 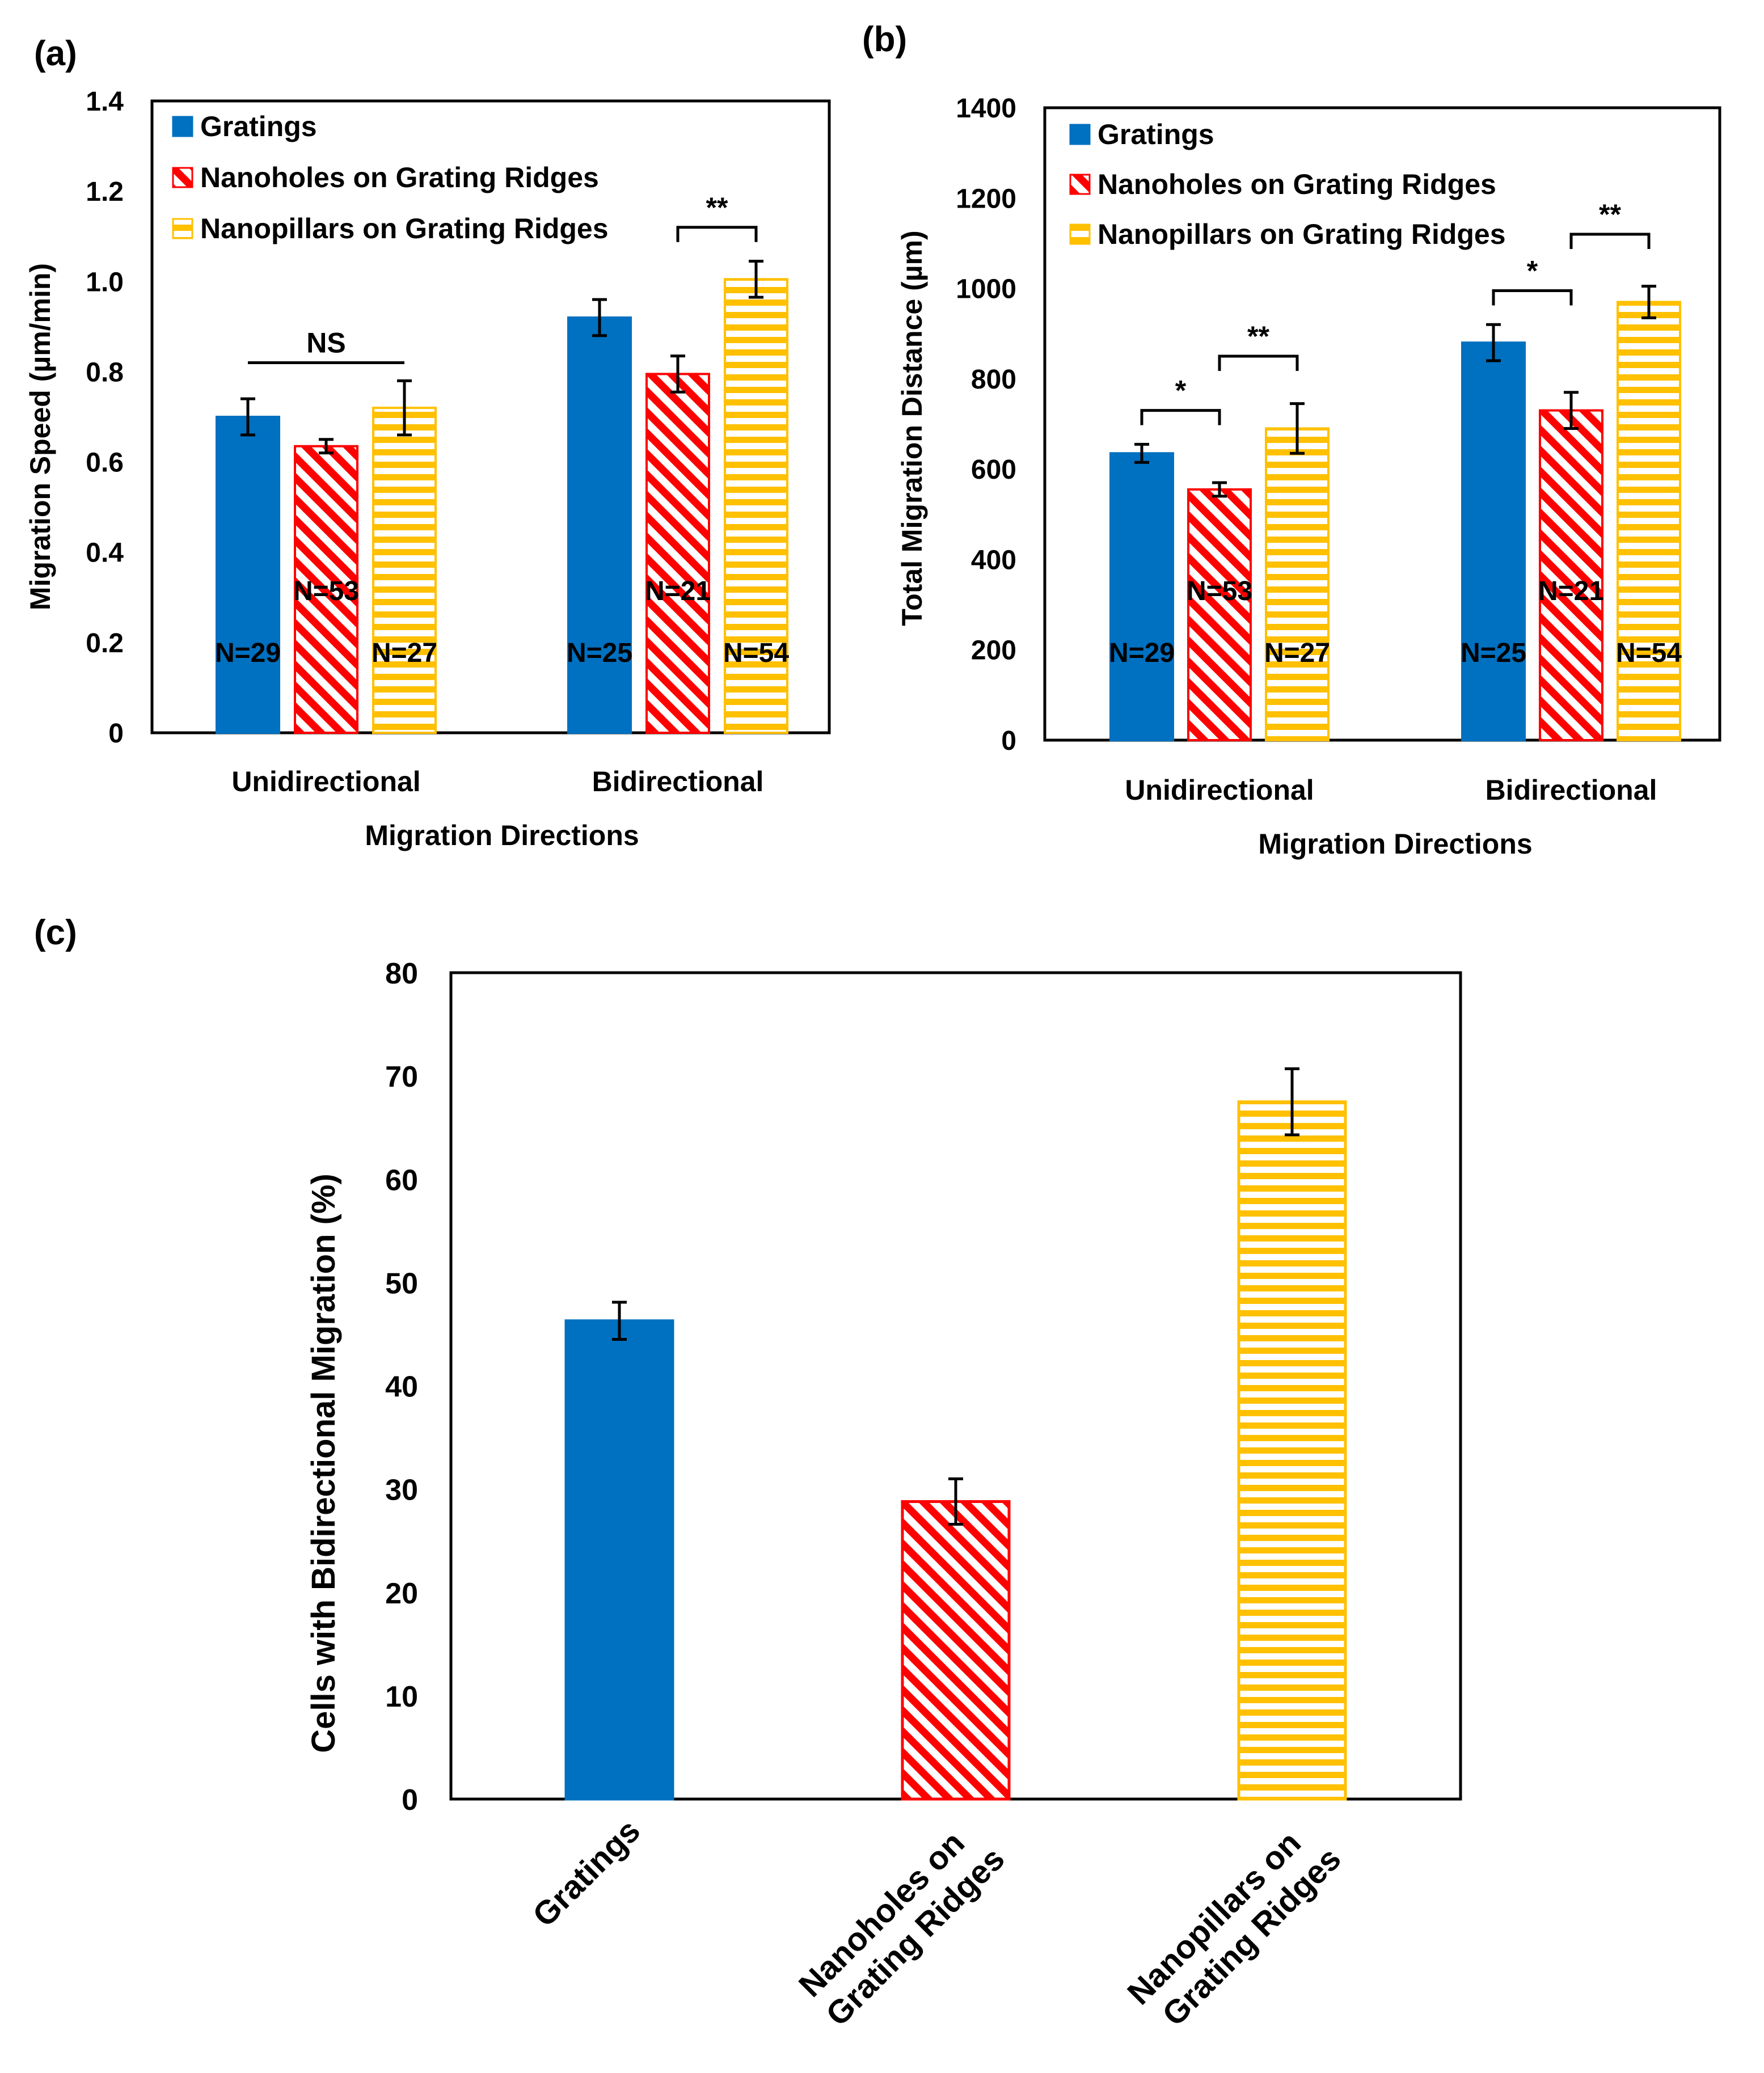 What do you see at coordinates (956, 1650) in the screenshot?
I see `bar-nanoholes` at bounding box center [956, 1650].